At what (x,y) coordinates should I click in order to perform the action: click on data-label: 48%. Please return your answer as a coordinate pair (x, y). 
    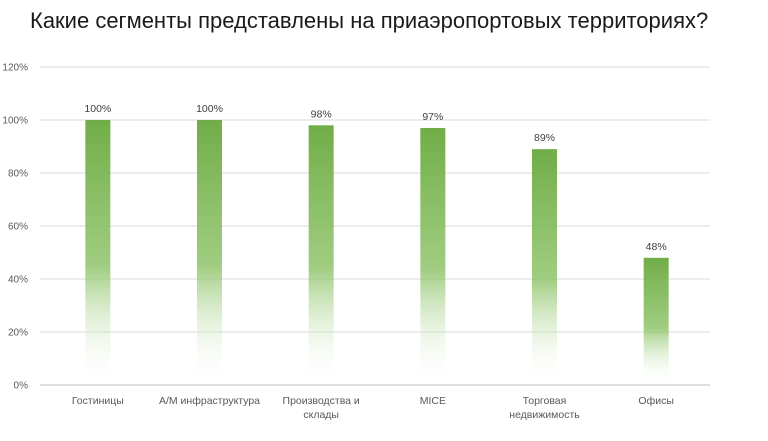
    Looking at the image, I should click on (656, 247).